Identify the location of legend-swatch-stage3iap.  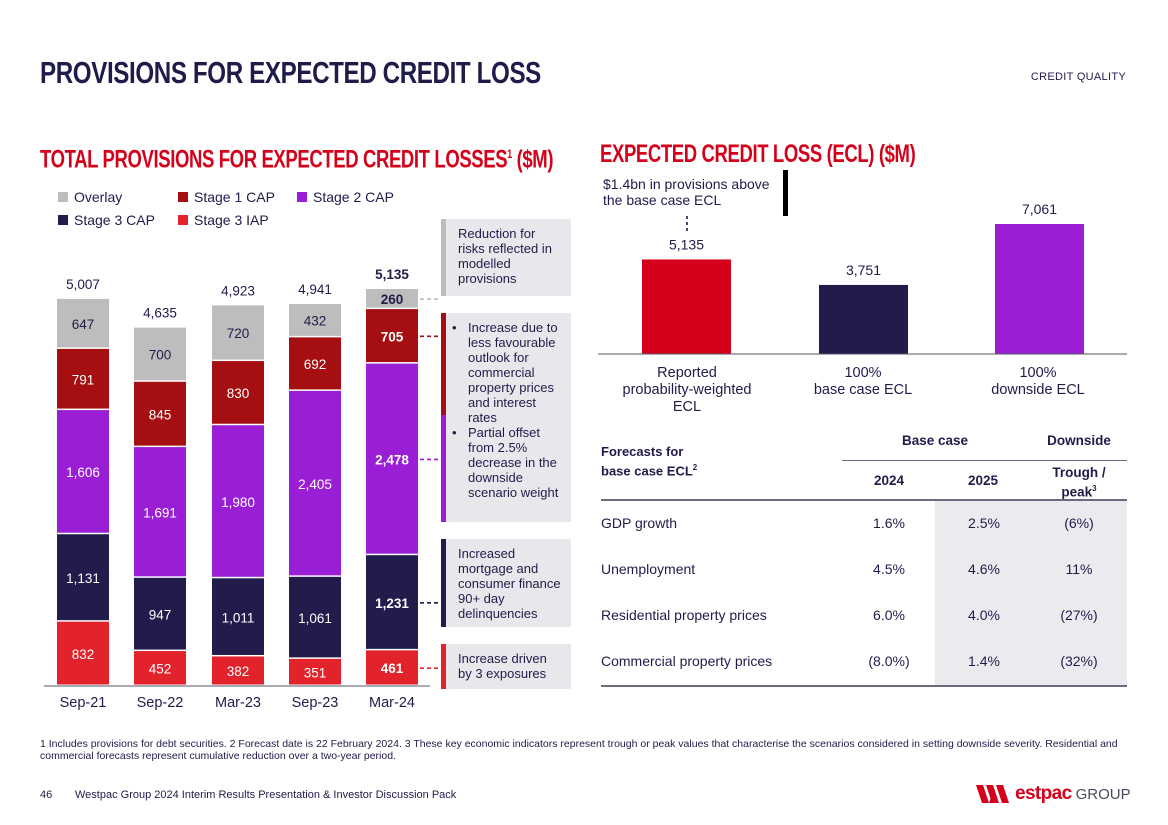
(183, 220).